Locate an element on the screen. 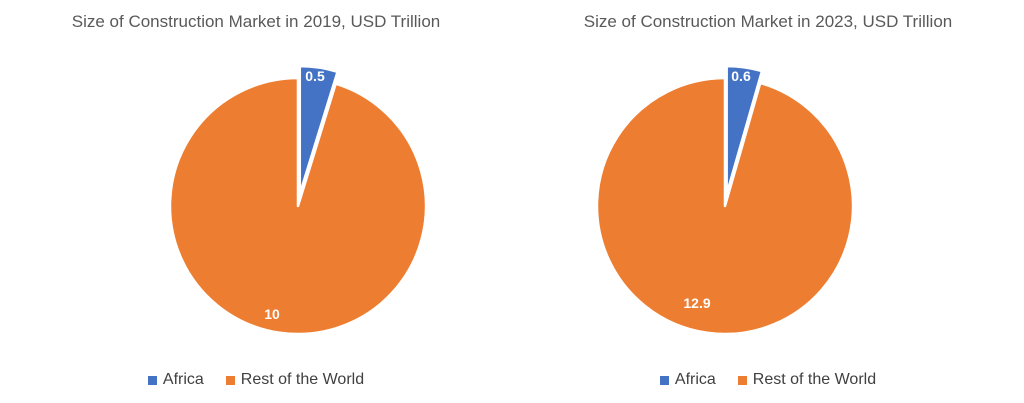 The width and height of the screenshot is (1024, 403). data-label-africa: 0.6 is located at coordinates (741, 76).